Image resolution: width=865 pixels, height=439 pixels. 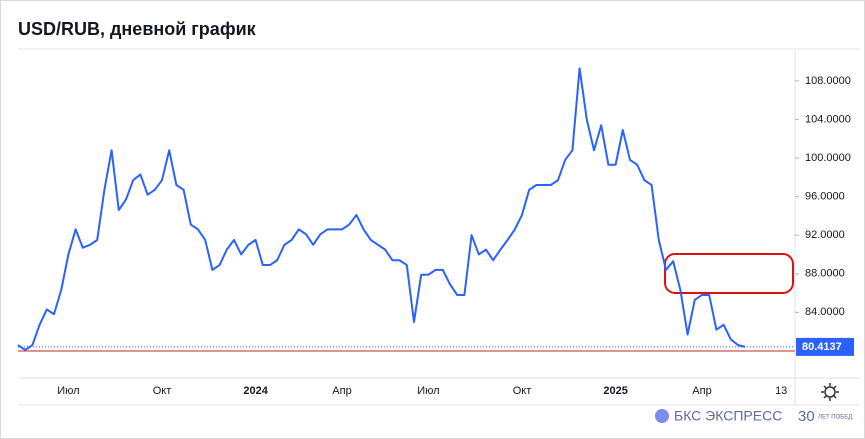 What do you see at coordinates (806, 416) in the screenshot?
I see `badge: 30` at bounding box center [806, 416].